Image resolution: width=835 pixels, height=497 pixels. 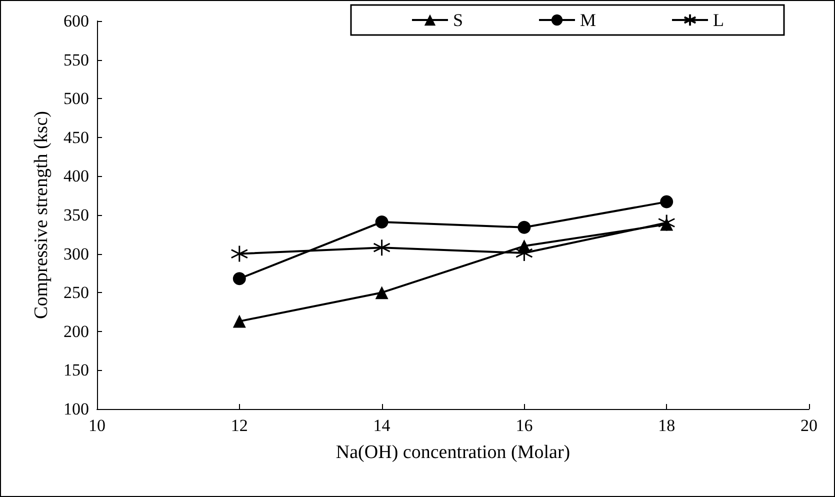 I want to click on y-tick-label: 150, so click(x=76, y=370).